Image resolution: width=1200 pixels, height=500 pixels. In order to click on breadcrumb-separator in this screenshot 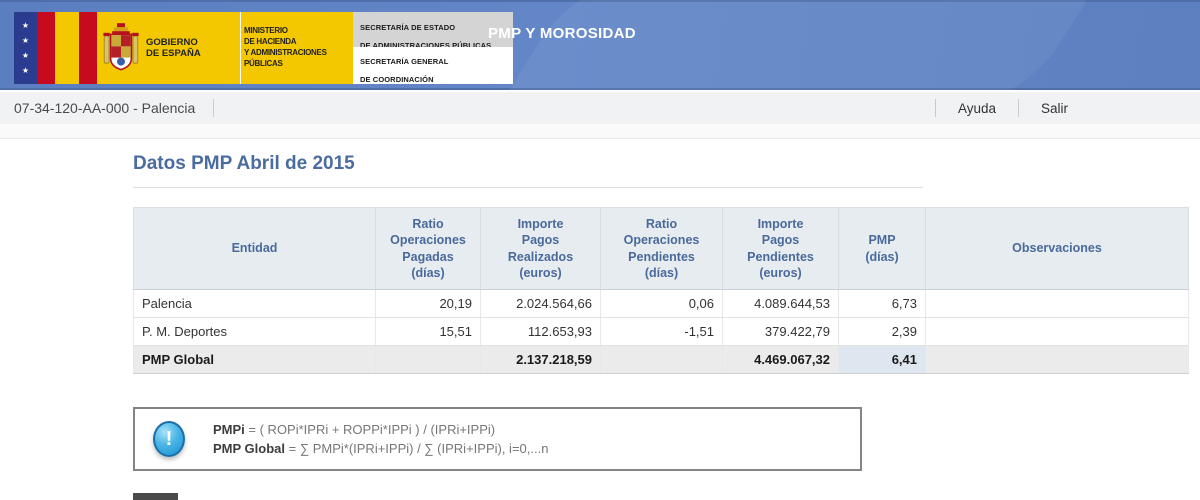, I will do `click(214, 108)`.